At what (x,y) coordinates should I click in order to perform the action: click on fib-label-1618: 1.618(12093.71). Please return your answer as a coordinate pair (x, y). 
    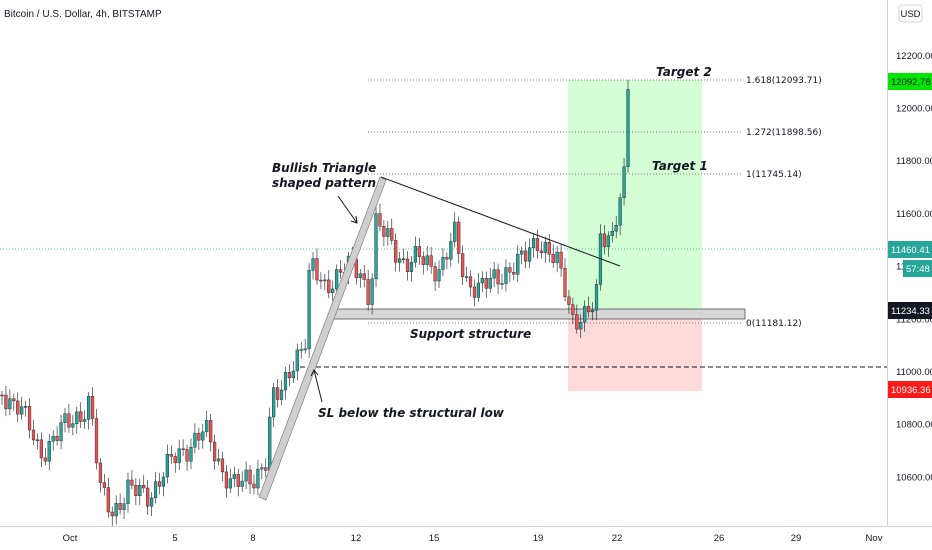
    Looking at the image, I should click on (784, 81).